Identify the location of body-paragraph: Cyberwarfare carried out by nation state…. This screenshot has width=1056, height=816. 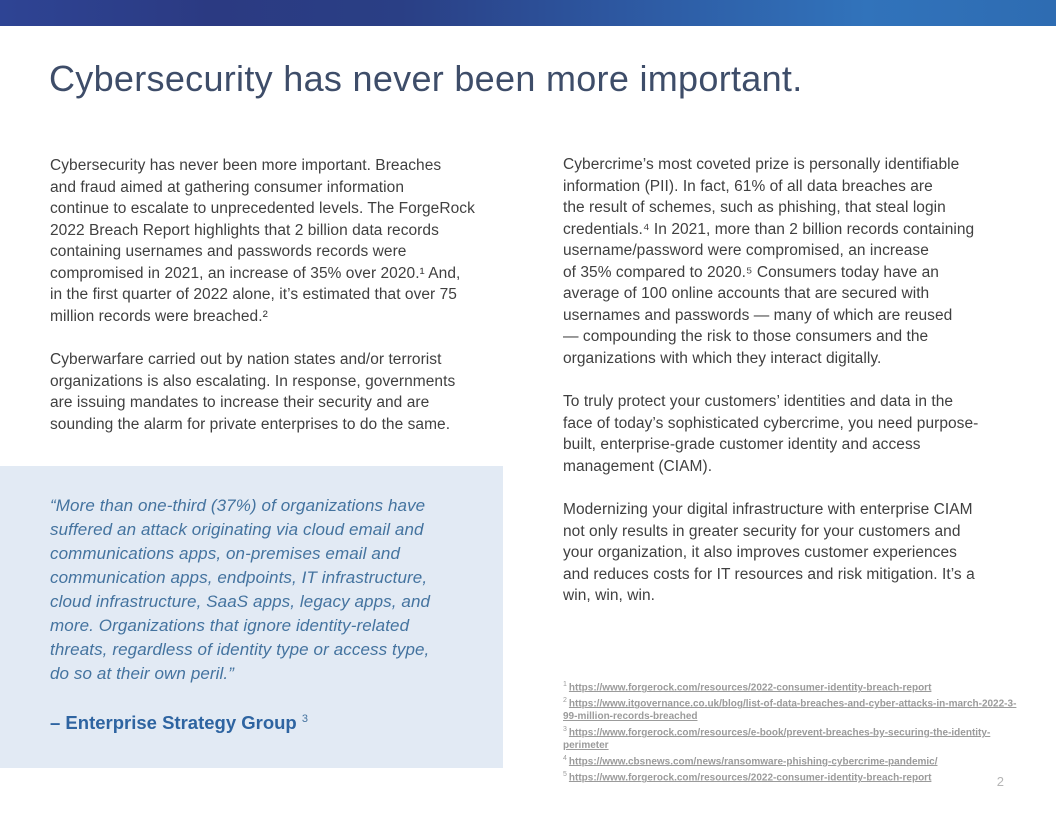
(253, 392).